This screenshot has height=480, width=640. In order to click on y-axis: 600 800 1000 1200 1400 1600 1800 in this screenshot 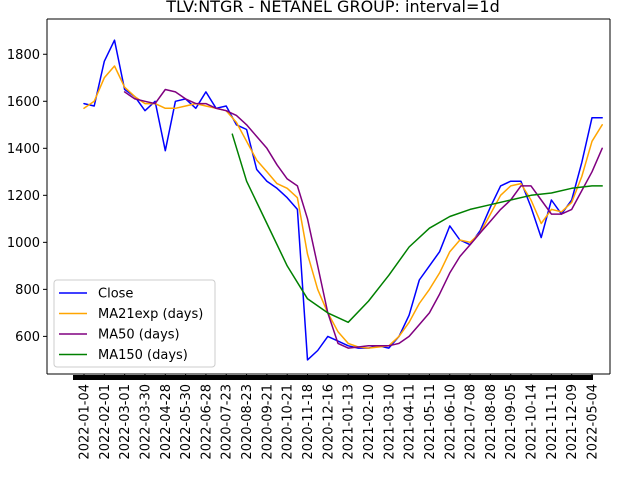, I will do `click(27, 196)`.